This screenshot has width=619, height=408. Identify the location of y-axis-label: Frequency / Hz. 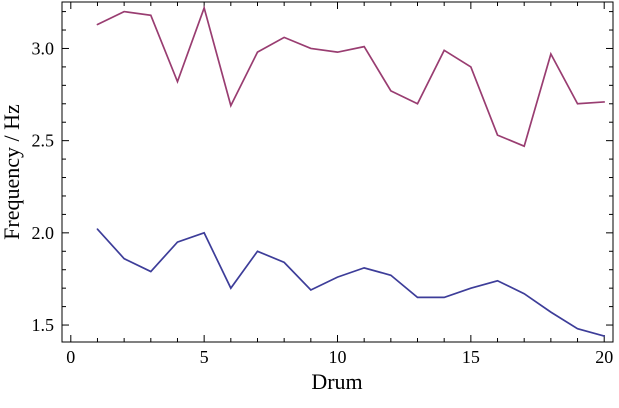
(12, 172).